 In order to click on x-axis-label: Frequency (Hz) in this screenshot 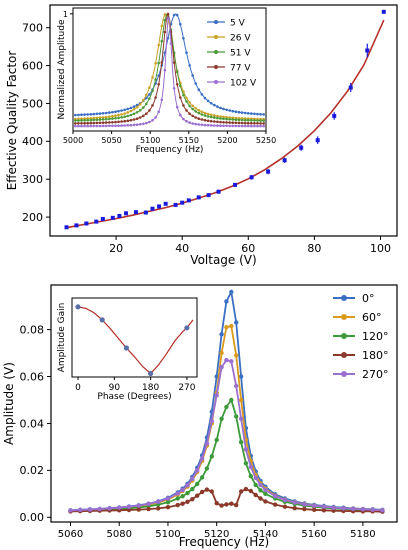, I will do `click(170, 150)`.